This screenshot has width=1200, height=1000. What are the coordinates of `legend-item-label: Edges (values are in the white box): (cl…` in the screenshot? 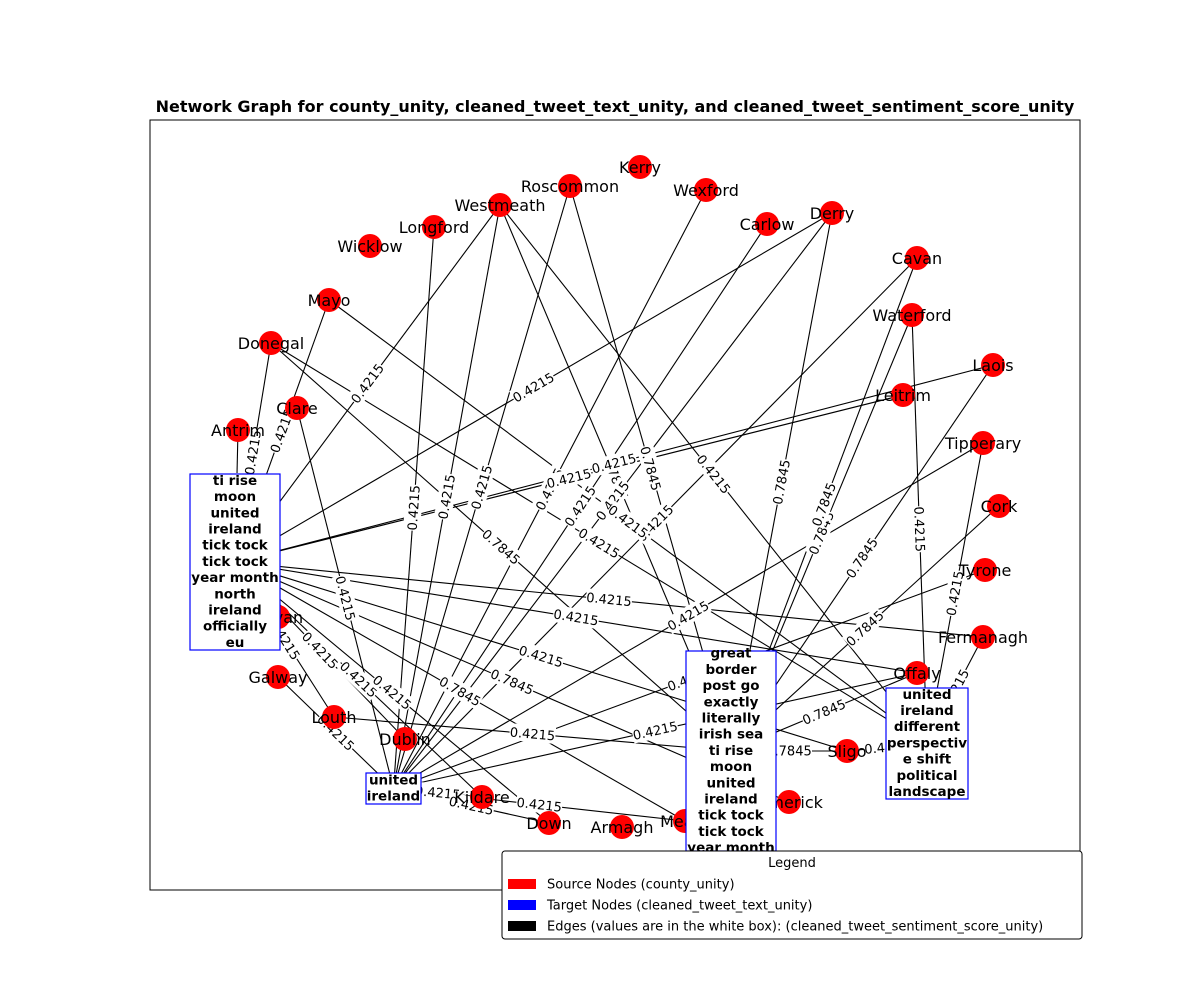 It's located at (795, 927).